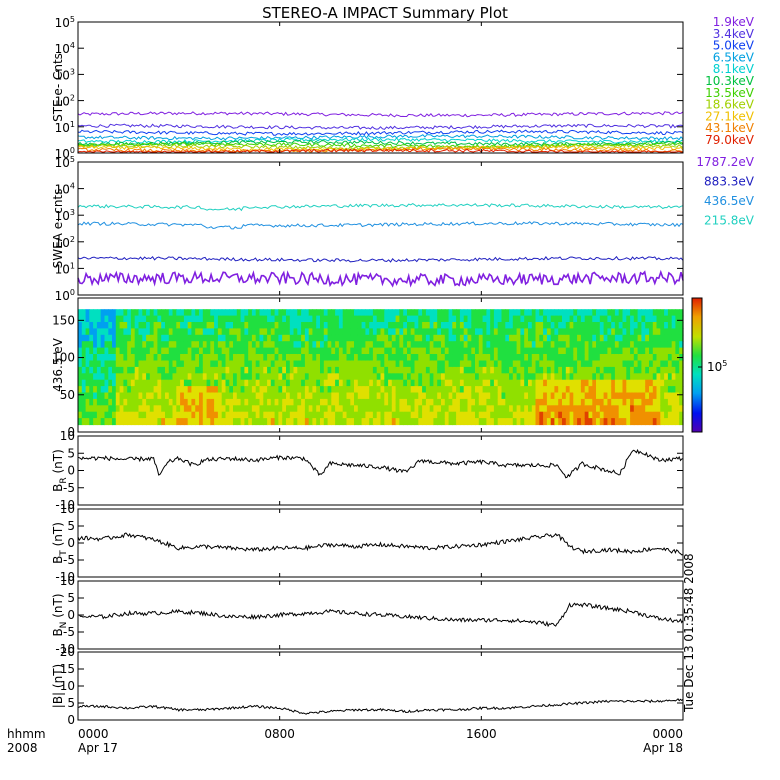 The width and height of the screenshot is (780, 780). Describe the element at coordinates (65, 295) in the screenshot. I see `swea-y-tick-label: 10⁰` at that location.